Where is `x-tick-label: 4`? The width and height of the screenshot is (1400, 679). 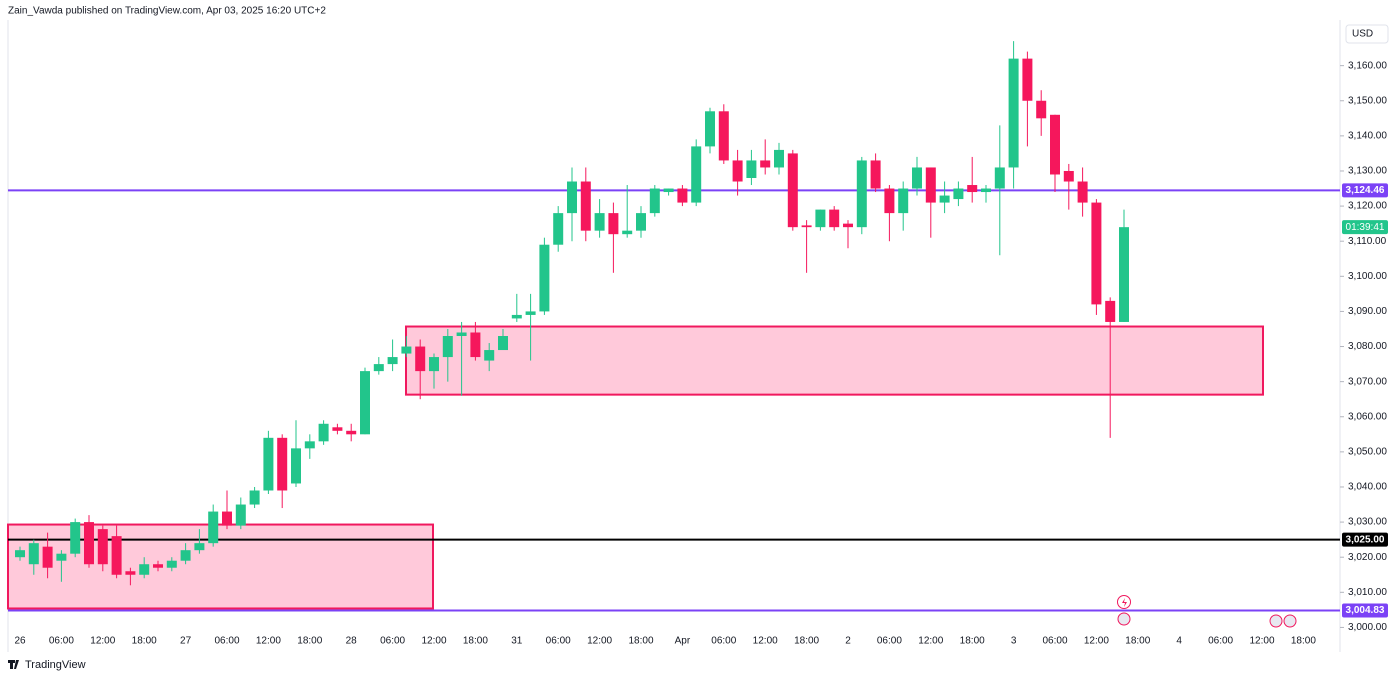
x-tick-label: 4 is located at coordinates (1179, 641).